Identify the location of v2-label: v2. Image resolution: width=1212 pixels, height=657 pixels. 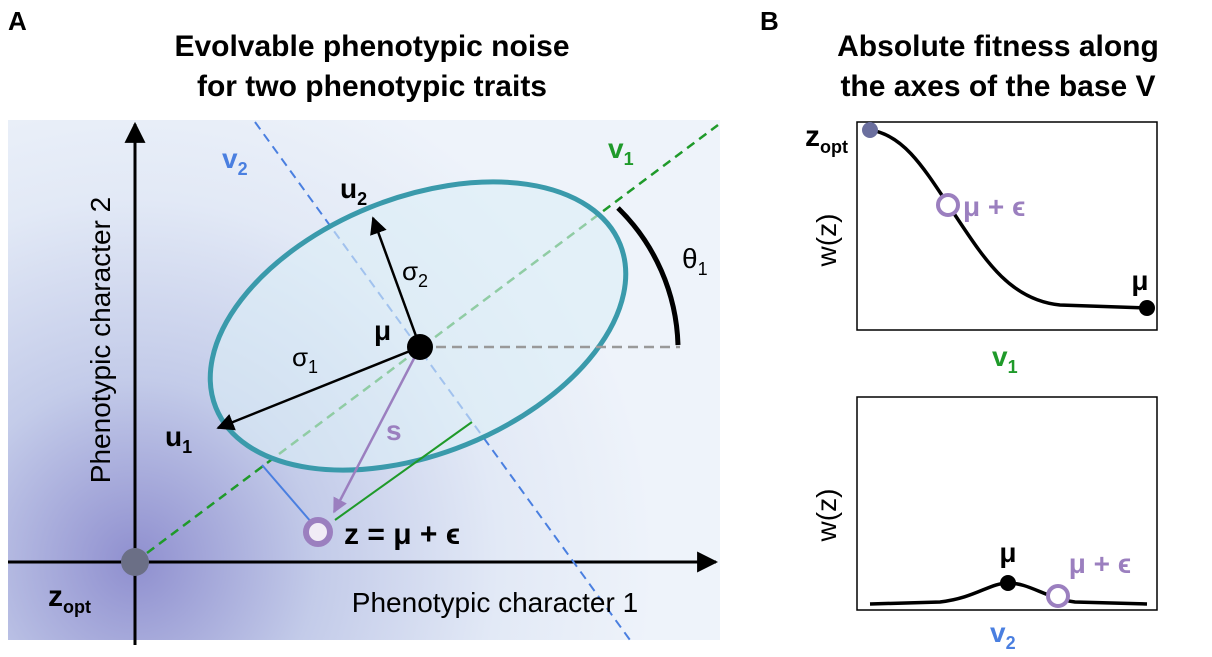
(235, 161).